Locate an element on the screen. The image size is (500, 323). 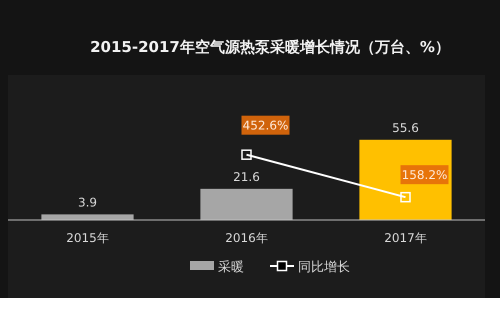
data-label: 55.6 is located at coordinates (405, 127).